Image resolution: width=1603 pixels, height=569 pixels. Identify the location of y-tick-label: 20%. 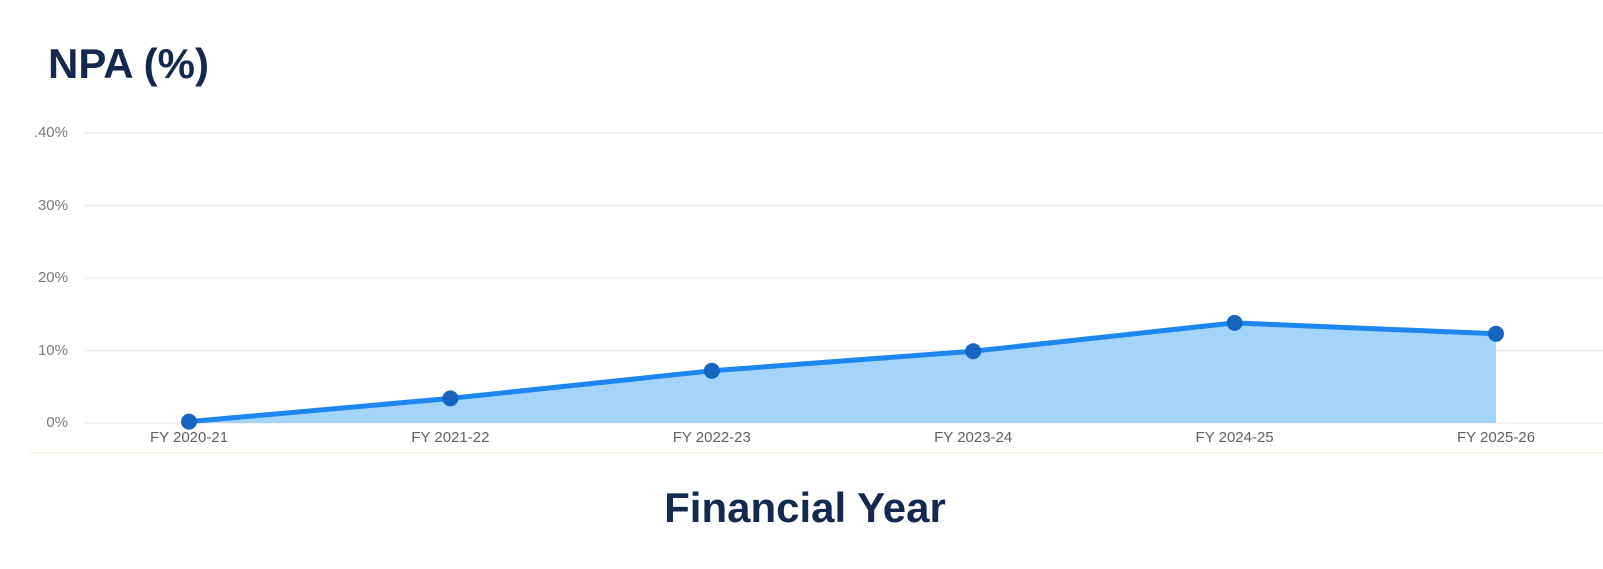
(52, 277).